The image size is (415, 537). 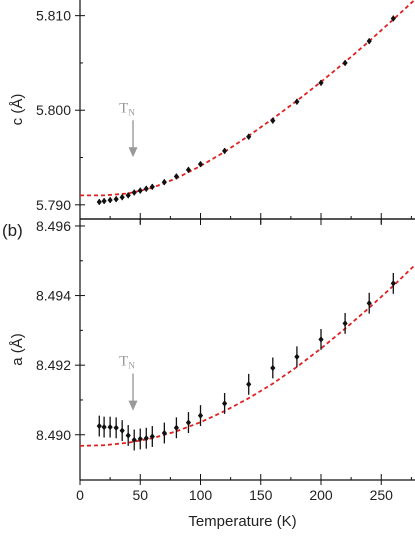 What do you see at coordinates (53, 205) in the screenshot?
I see `y-tick-label: 5.790` at bounding box center [53, 205].